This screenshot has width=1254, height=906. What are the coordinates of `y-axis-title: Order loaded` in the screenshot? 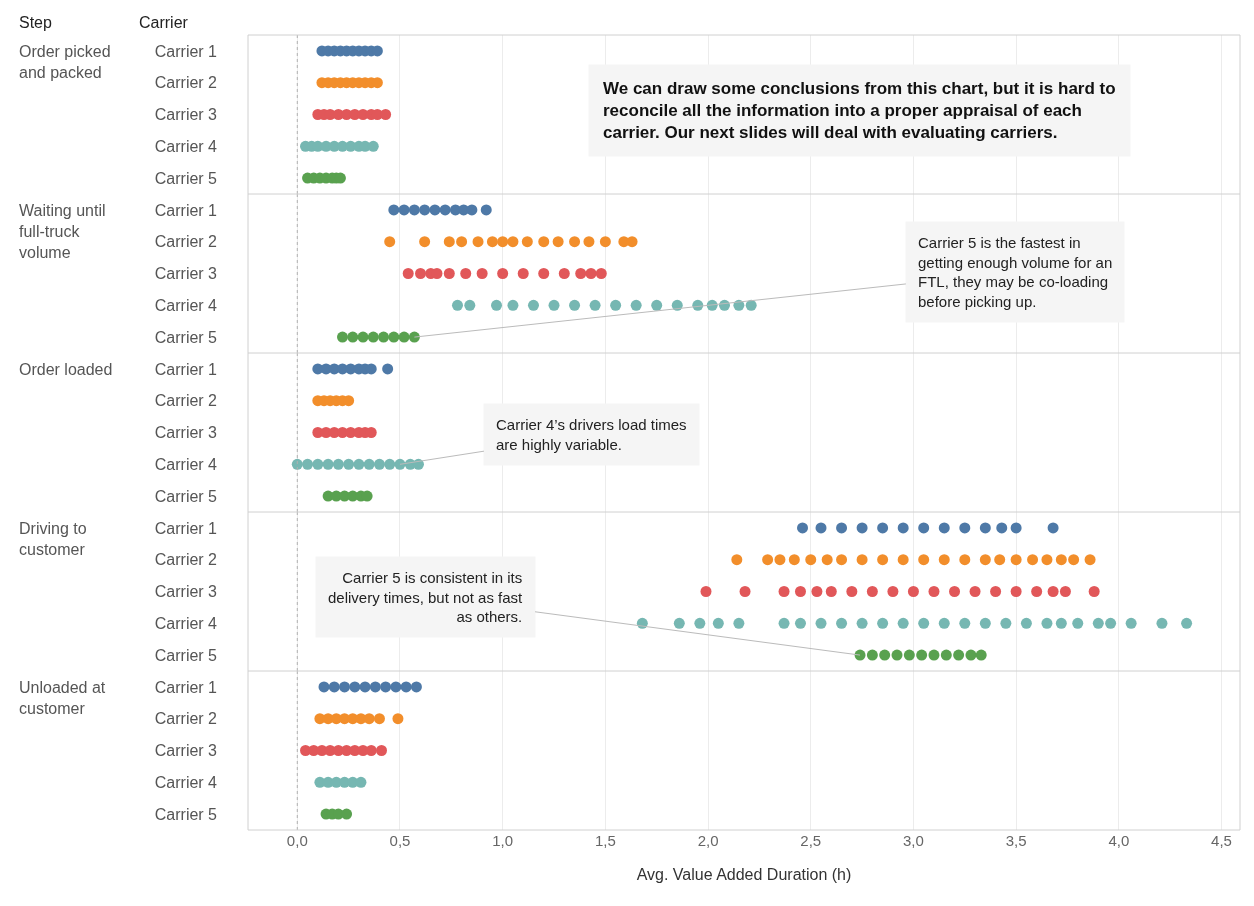 It's located at (66, 369).